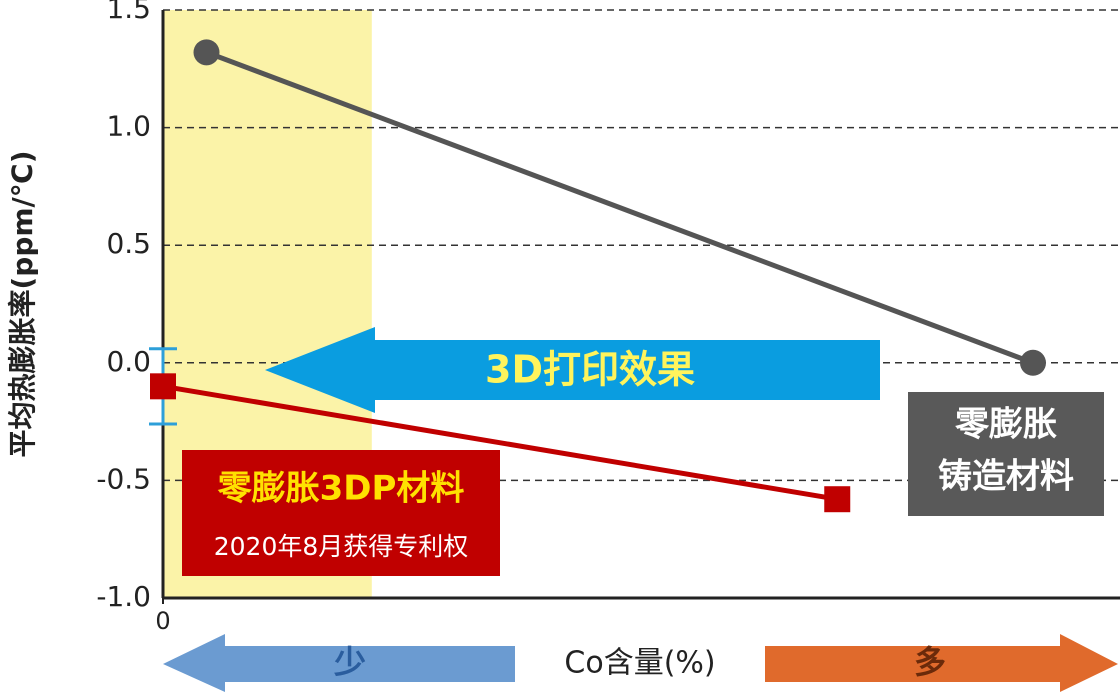  I want to click on y-tick-label: 0.0, so click(128, 361).